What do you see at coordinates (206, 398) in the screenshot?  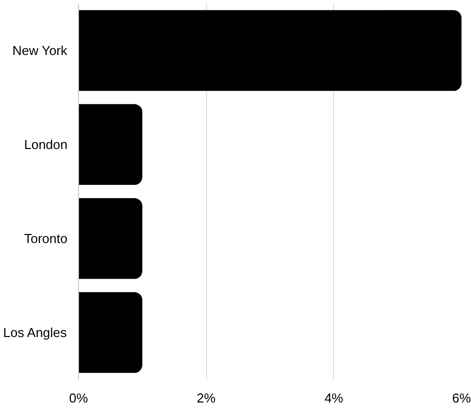 I see `x-tick-label: 2%` at bounding box center [206, 398].